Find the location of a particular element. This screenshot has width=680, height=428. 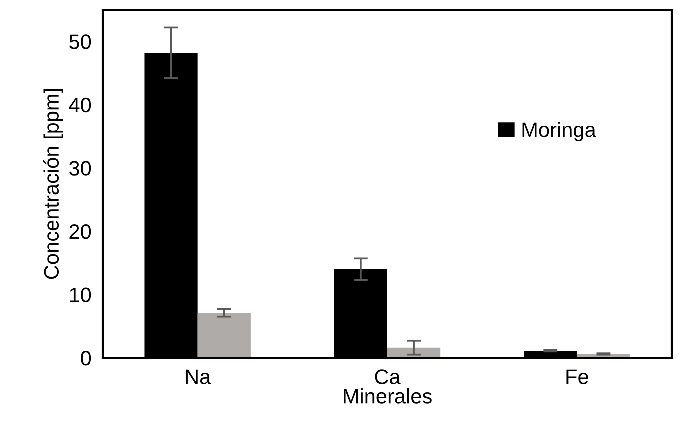

legend-label: Moringa is located at coordinates (559, 132).